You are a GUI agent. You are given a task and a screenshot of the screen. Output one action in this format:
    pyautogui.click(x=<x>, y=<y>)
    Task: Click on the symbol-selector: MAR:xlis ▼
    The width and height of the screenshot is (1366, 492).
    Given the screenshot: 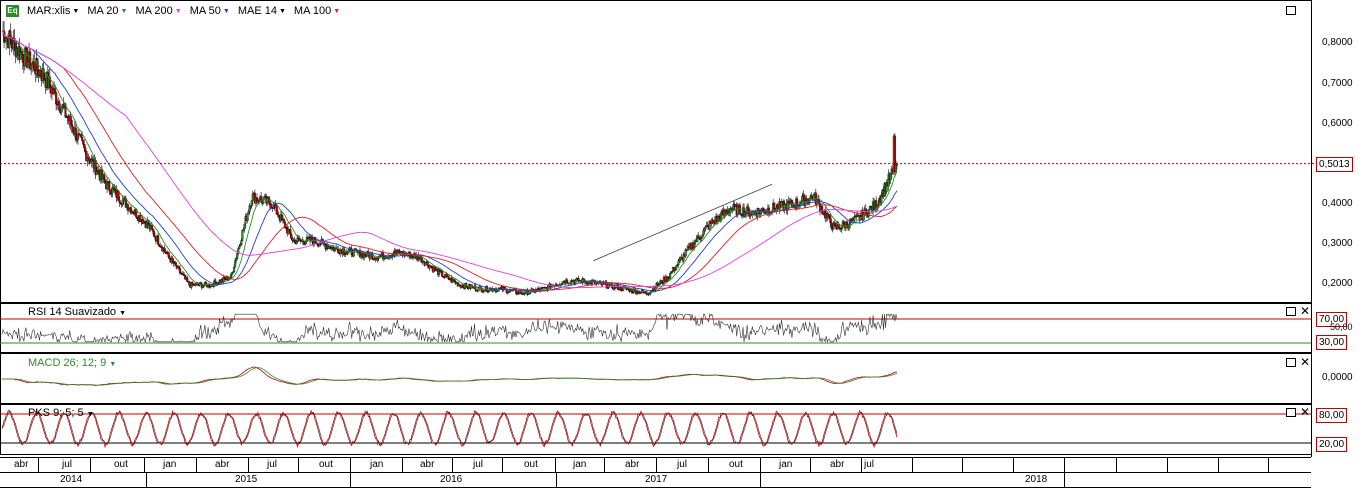 What is the action you would take?
    pyautogui.click(x=53, y=11)
    